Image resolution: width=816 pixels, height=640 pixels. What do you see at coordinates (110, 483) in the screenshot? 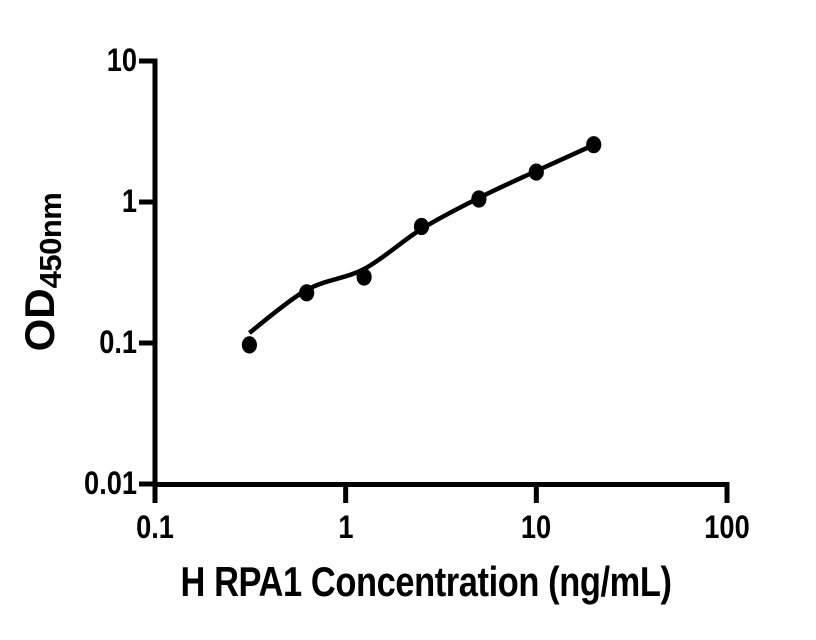
I see `y-tick-label-001: 0.01` at bounding box center [110, 483].